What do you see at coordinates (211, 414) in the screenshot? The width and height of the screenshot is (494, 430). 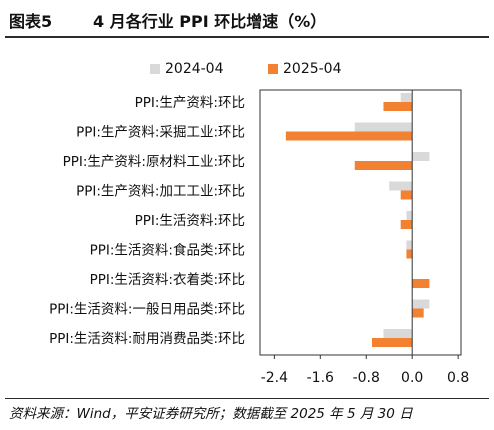 I see `source-note: 资料来源：Wind，平安证券研究所；数据截至 2025 年 5 月 30 日` at bounding box center [211, 414].